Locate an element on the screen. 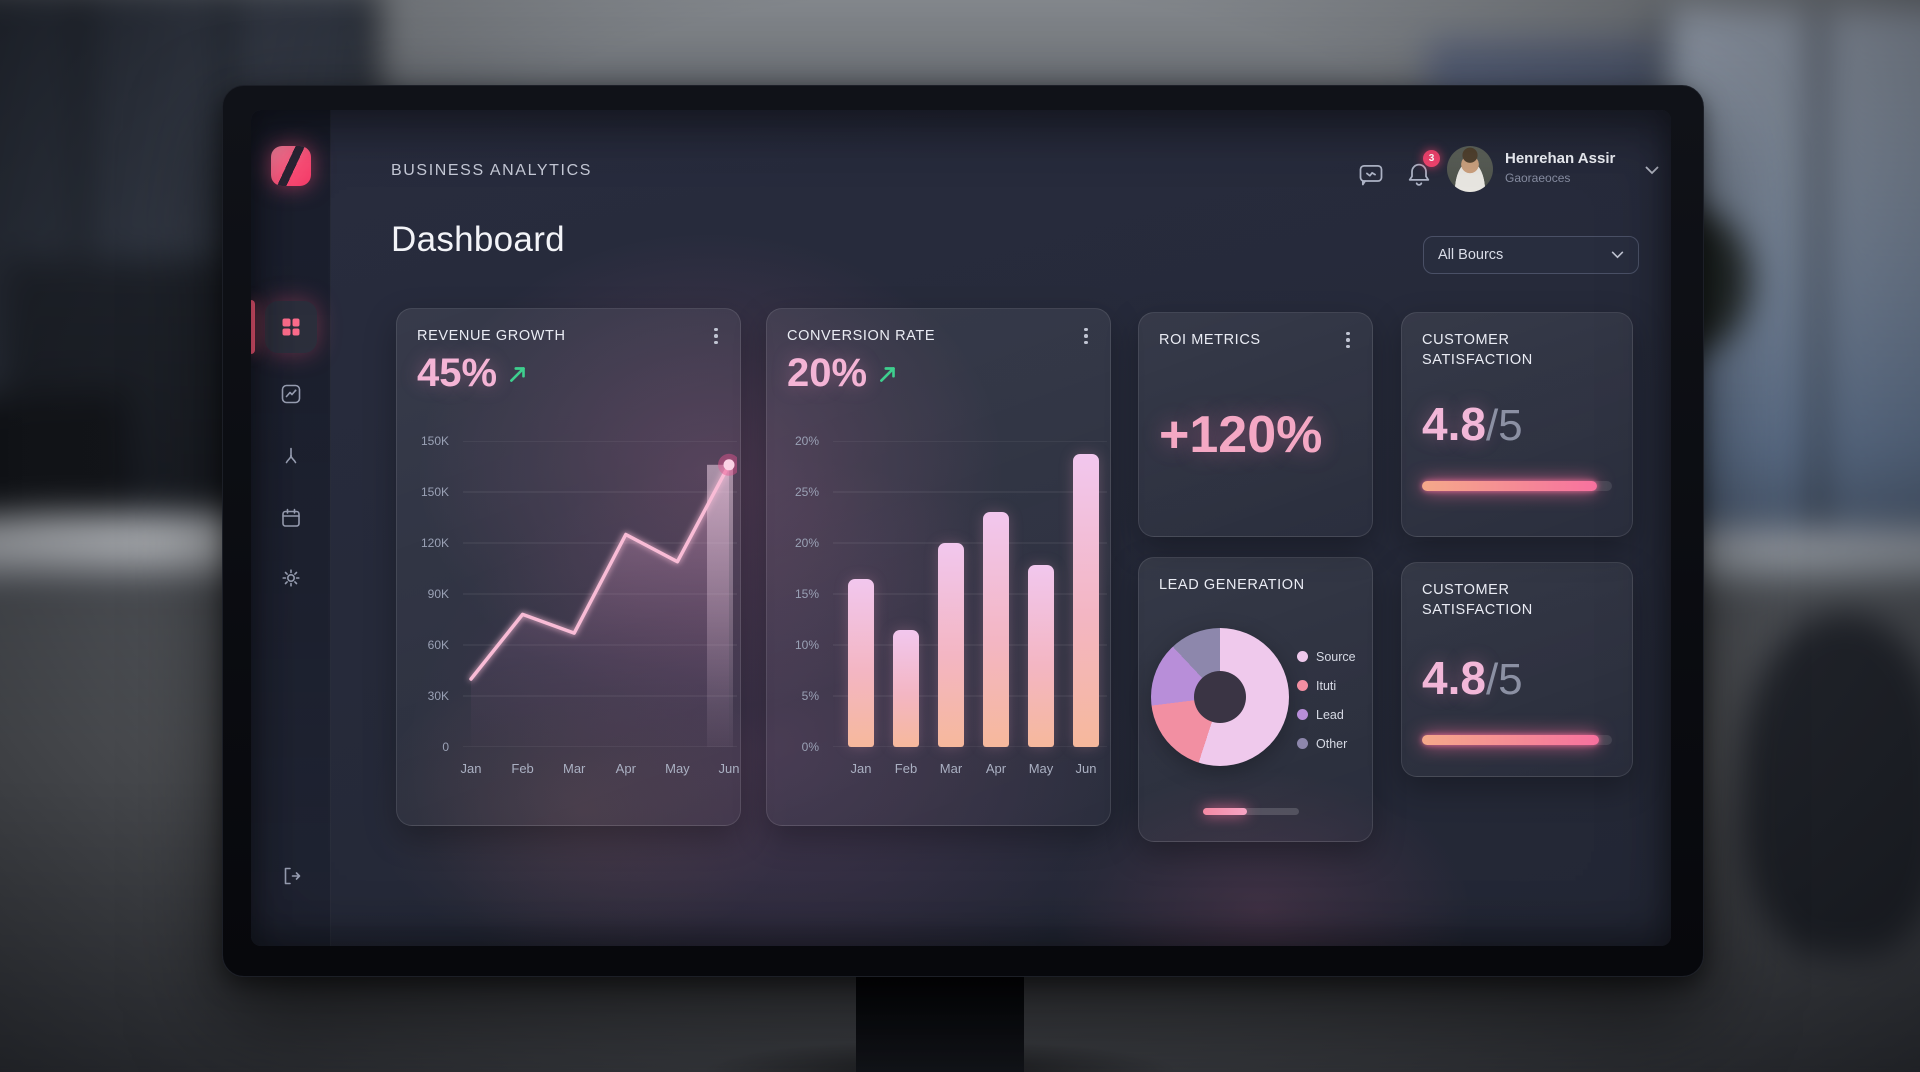 This screenshot has width=1920, height=1072. card-title: LEAD GENERATION is located at coordinates (1232, 585).